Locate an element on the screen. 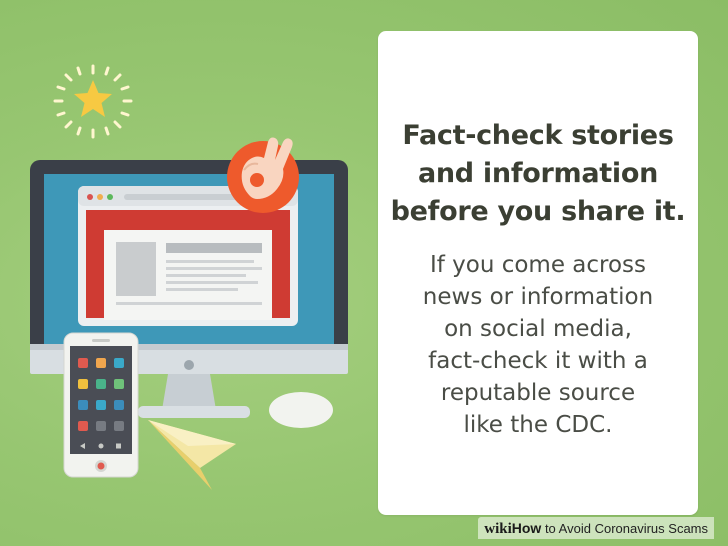 The height and width of the screenshot is (546, 728). watermark-brand: wiki is located at coordinates (498, 529).